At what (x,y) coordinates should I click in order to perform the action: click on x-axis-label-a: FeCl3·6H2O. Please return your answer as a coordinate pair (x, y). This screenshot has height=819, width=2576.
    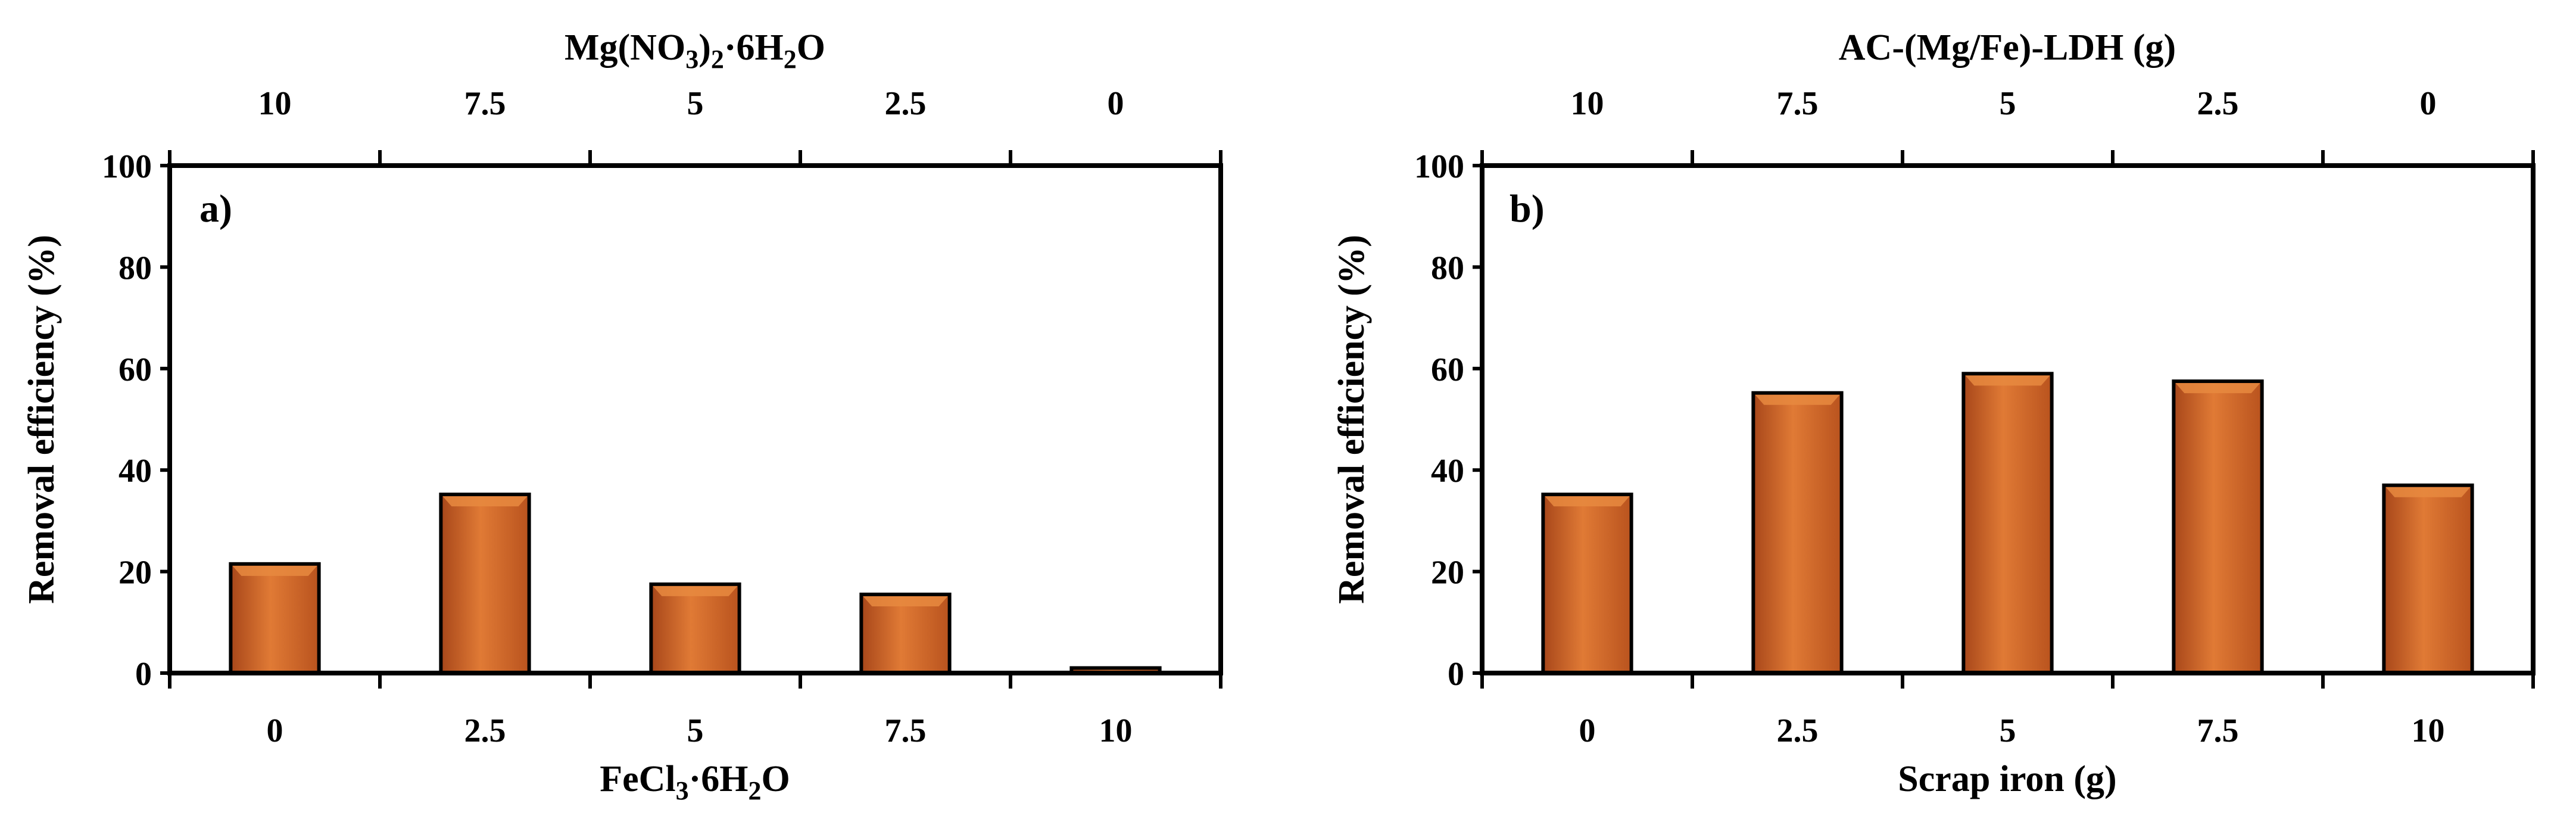
    Looking at the image, I should click on (695, 782).